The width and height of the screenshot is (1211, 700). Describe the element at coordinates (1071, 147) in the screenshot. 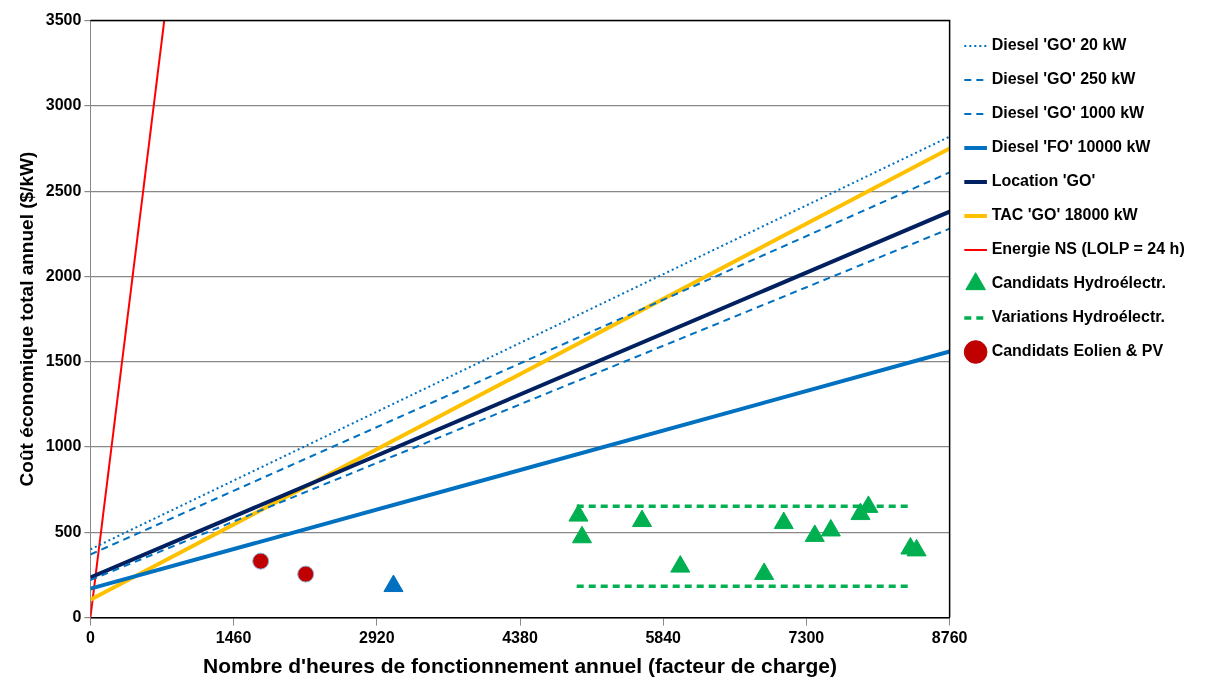

I see `legend-label: Diesel 'FO' 10000 kW` at that location.